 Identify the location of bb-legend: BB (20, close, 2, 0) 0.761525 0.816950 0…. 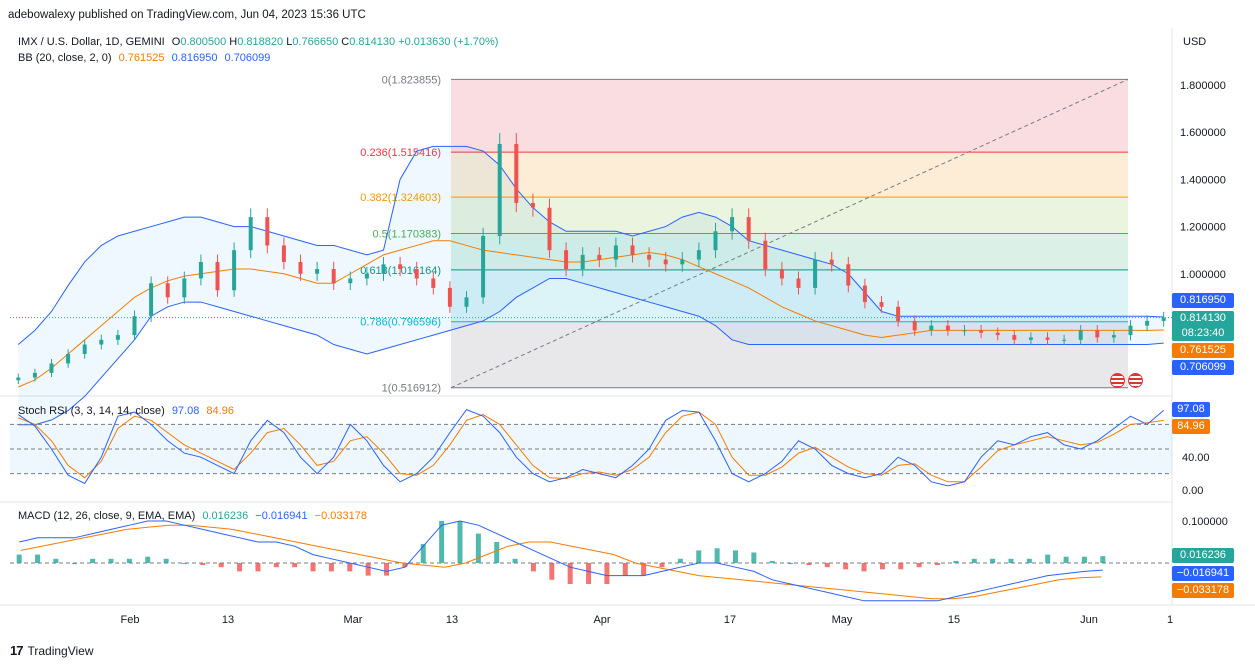
(144, 58).